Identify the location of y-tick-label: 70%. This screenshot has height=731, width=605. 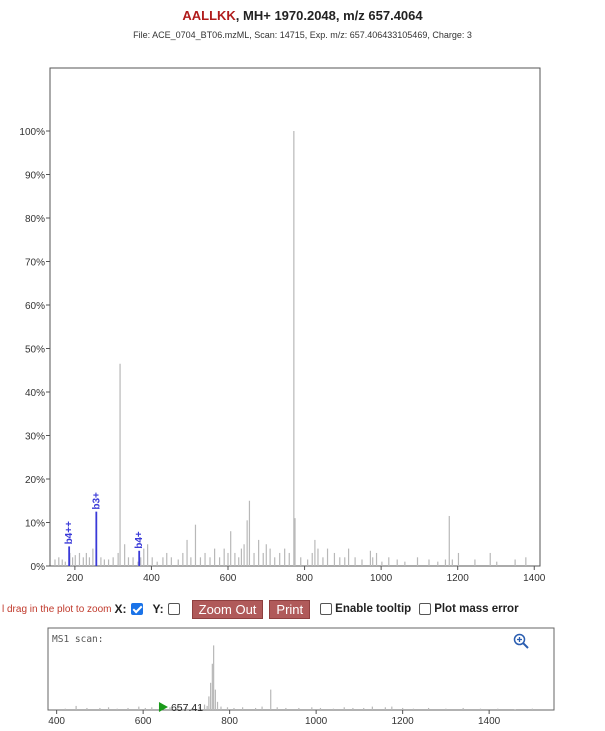
(35, 263).